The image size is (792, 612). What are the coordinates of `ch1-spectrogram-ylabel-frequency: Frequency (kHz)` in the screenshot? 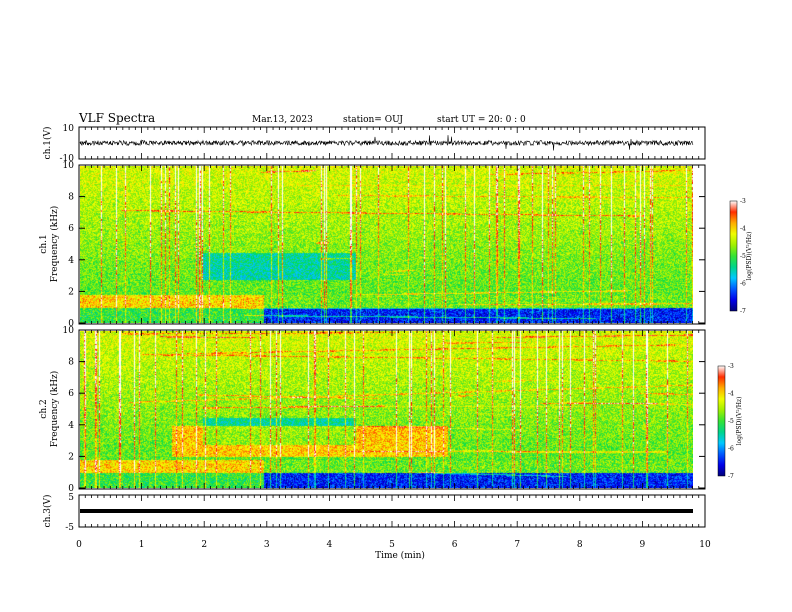 It's located at (54, 244).